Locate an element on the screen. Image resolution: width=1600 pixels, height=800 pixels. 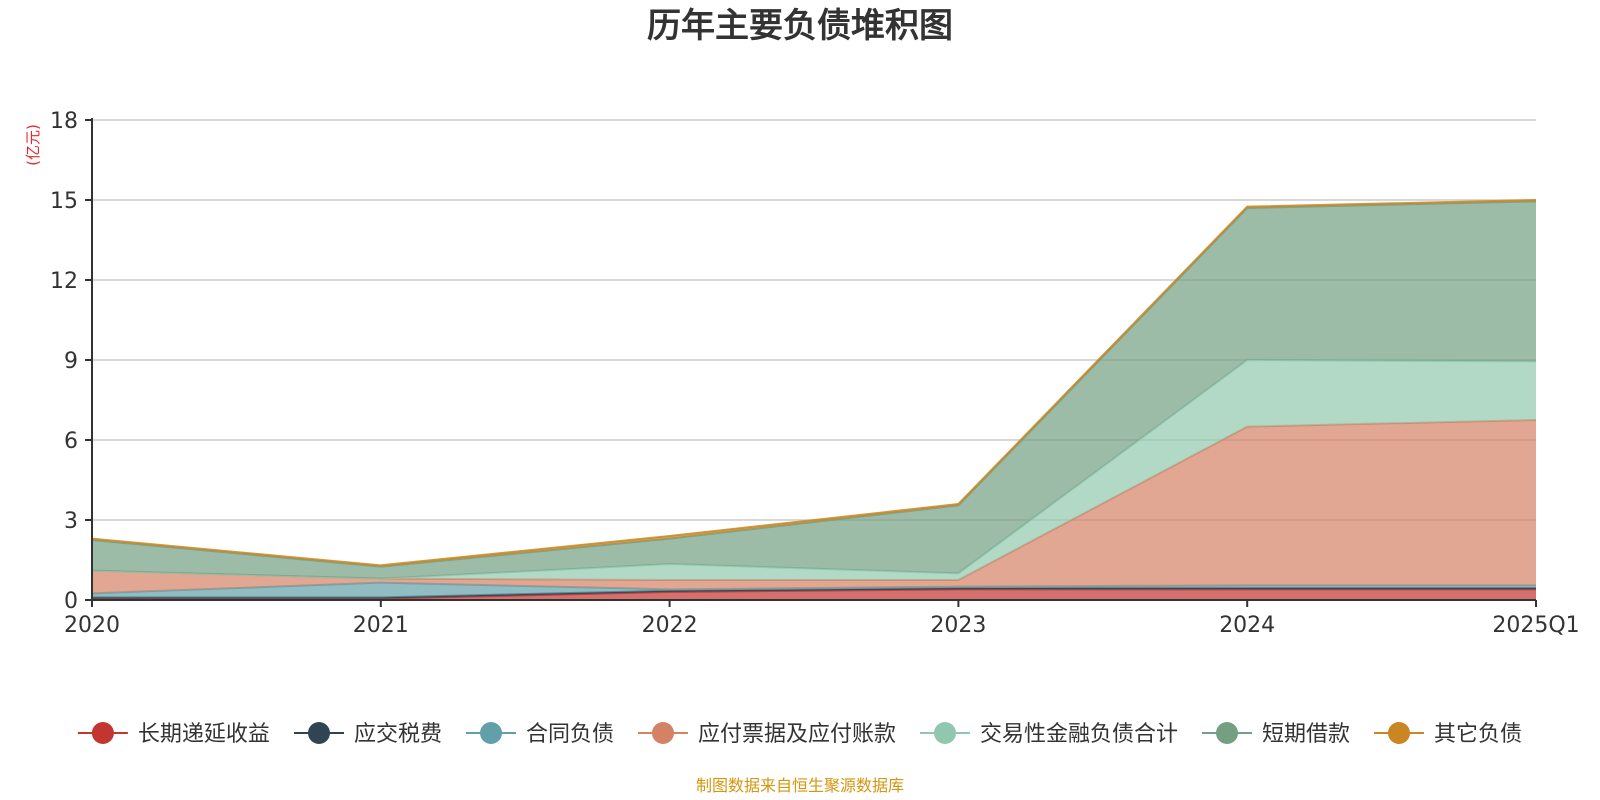
legend-item-6: 其它负债 is located at coordinates (1448, 734).